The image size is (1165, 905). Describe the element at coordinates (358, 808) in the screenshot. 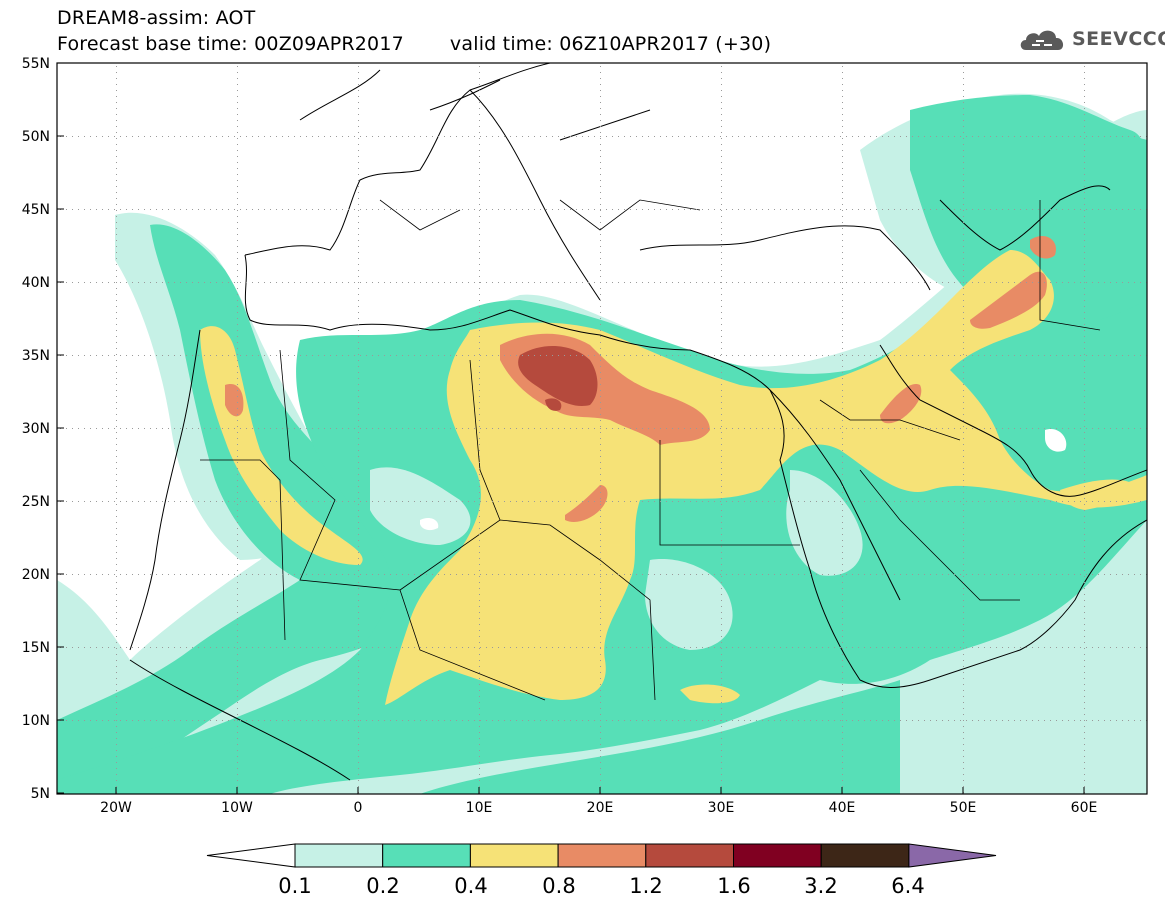

I see `x-tick-label: 0` at that location.